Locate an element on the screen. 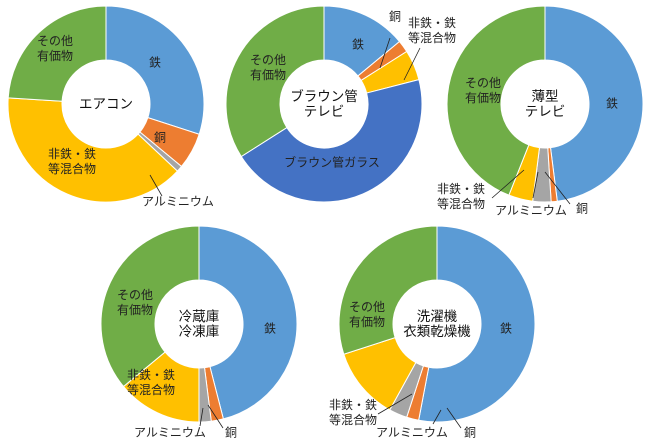 This screenshot has height=446, width=647. center-label-line: 冷凍庫 is located at coordinates (199, 332).